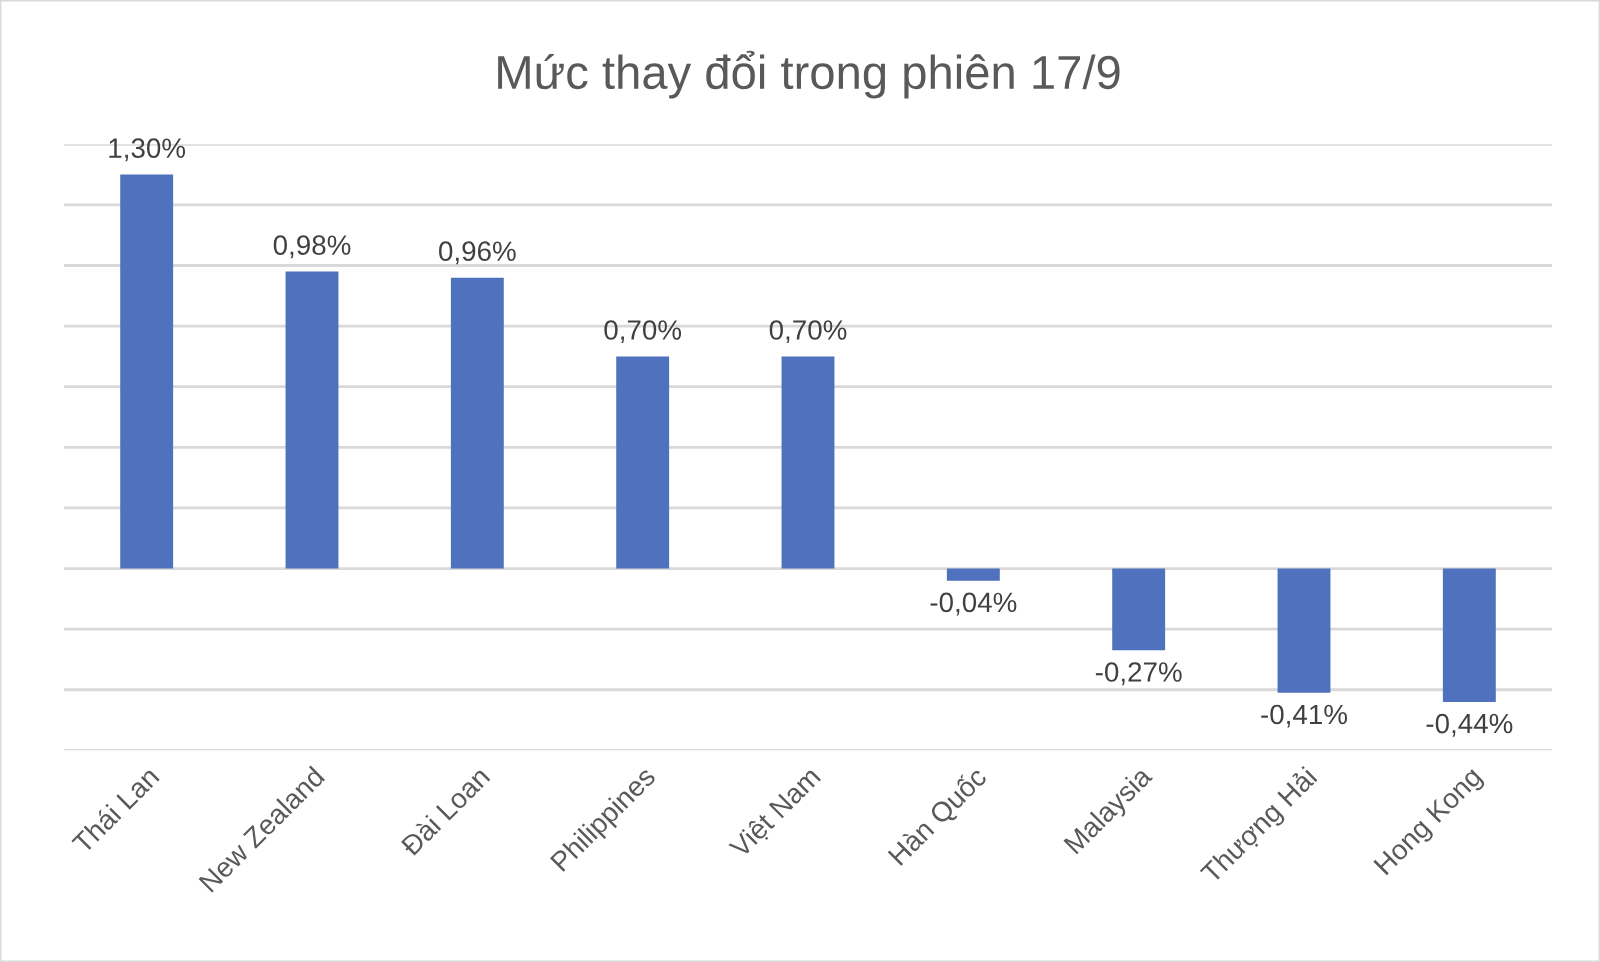 The width and height of the screenshot is (1600, 962). What do you see at coordinates (477, 253) in the screenshot?
I see `data-label: 0,96%` at bounding box center [477, 253].